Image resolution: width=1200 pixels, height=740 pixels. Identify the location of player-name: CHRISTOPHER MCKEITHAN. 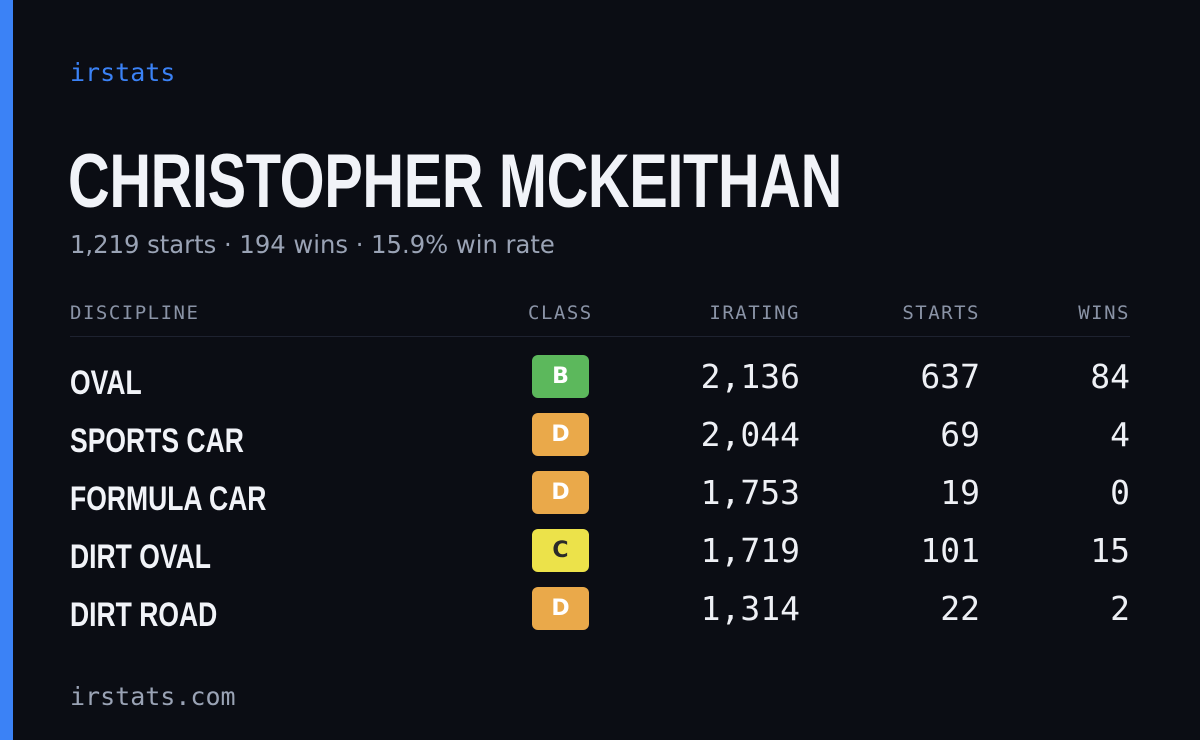
(455, 181).